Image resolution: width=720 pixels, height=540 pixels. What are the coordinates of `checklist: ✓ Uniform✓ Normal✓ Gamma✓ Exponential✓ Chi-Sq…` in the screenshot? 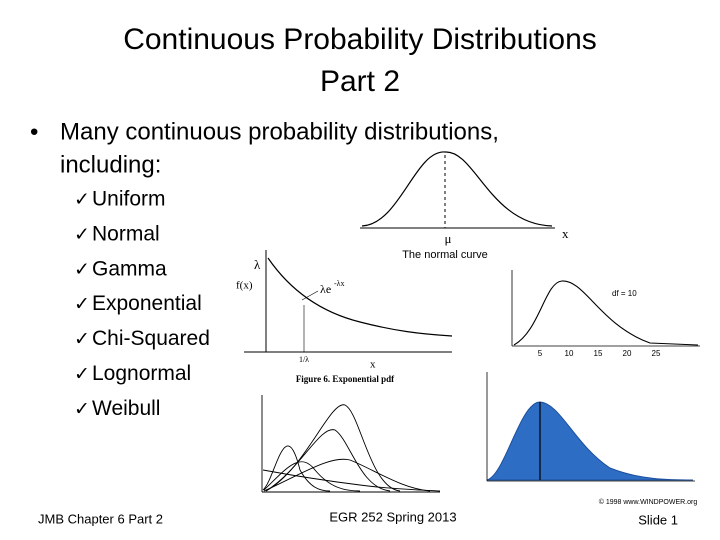 It's located at (142, 304).